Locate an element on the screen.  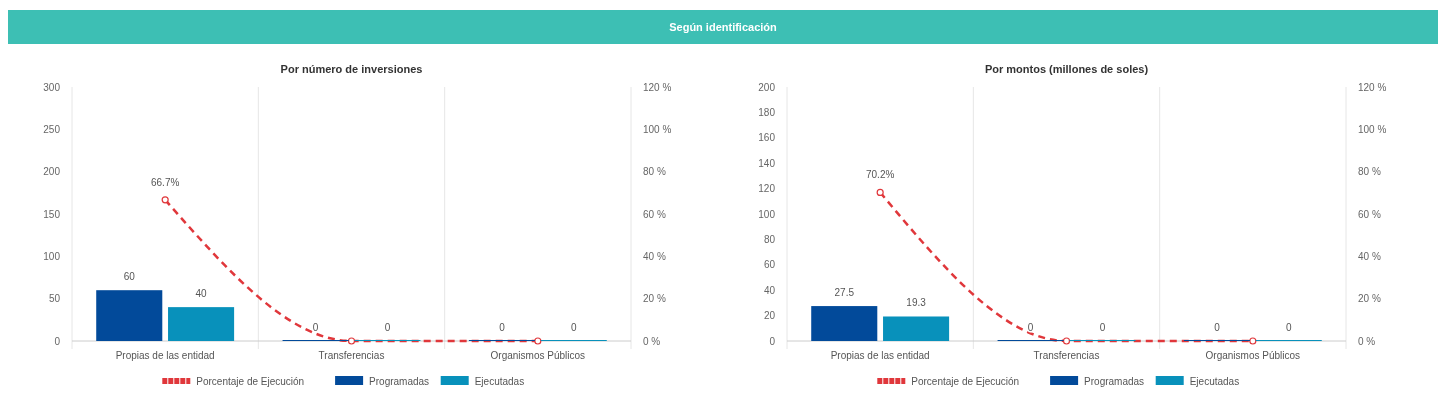
y-tick-label: 180 is located at coordinates (767, 112).